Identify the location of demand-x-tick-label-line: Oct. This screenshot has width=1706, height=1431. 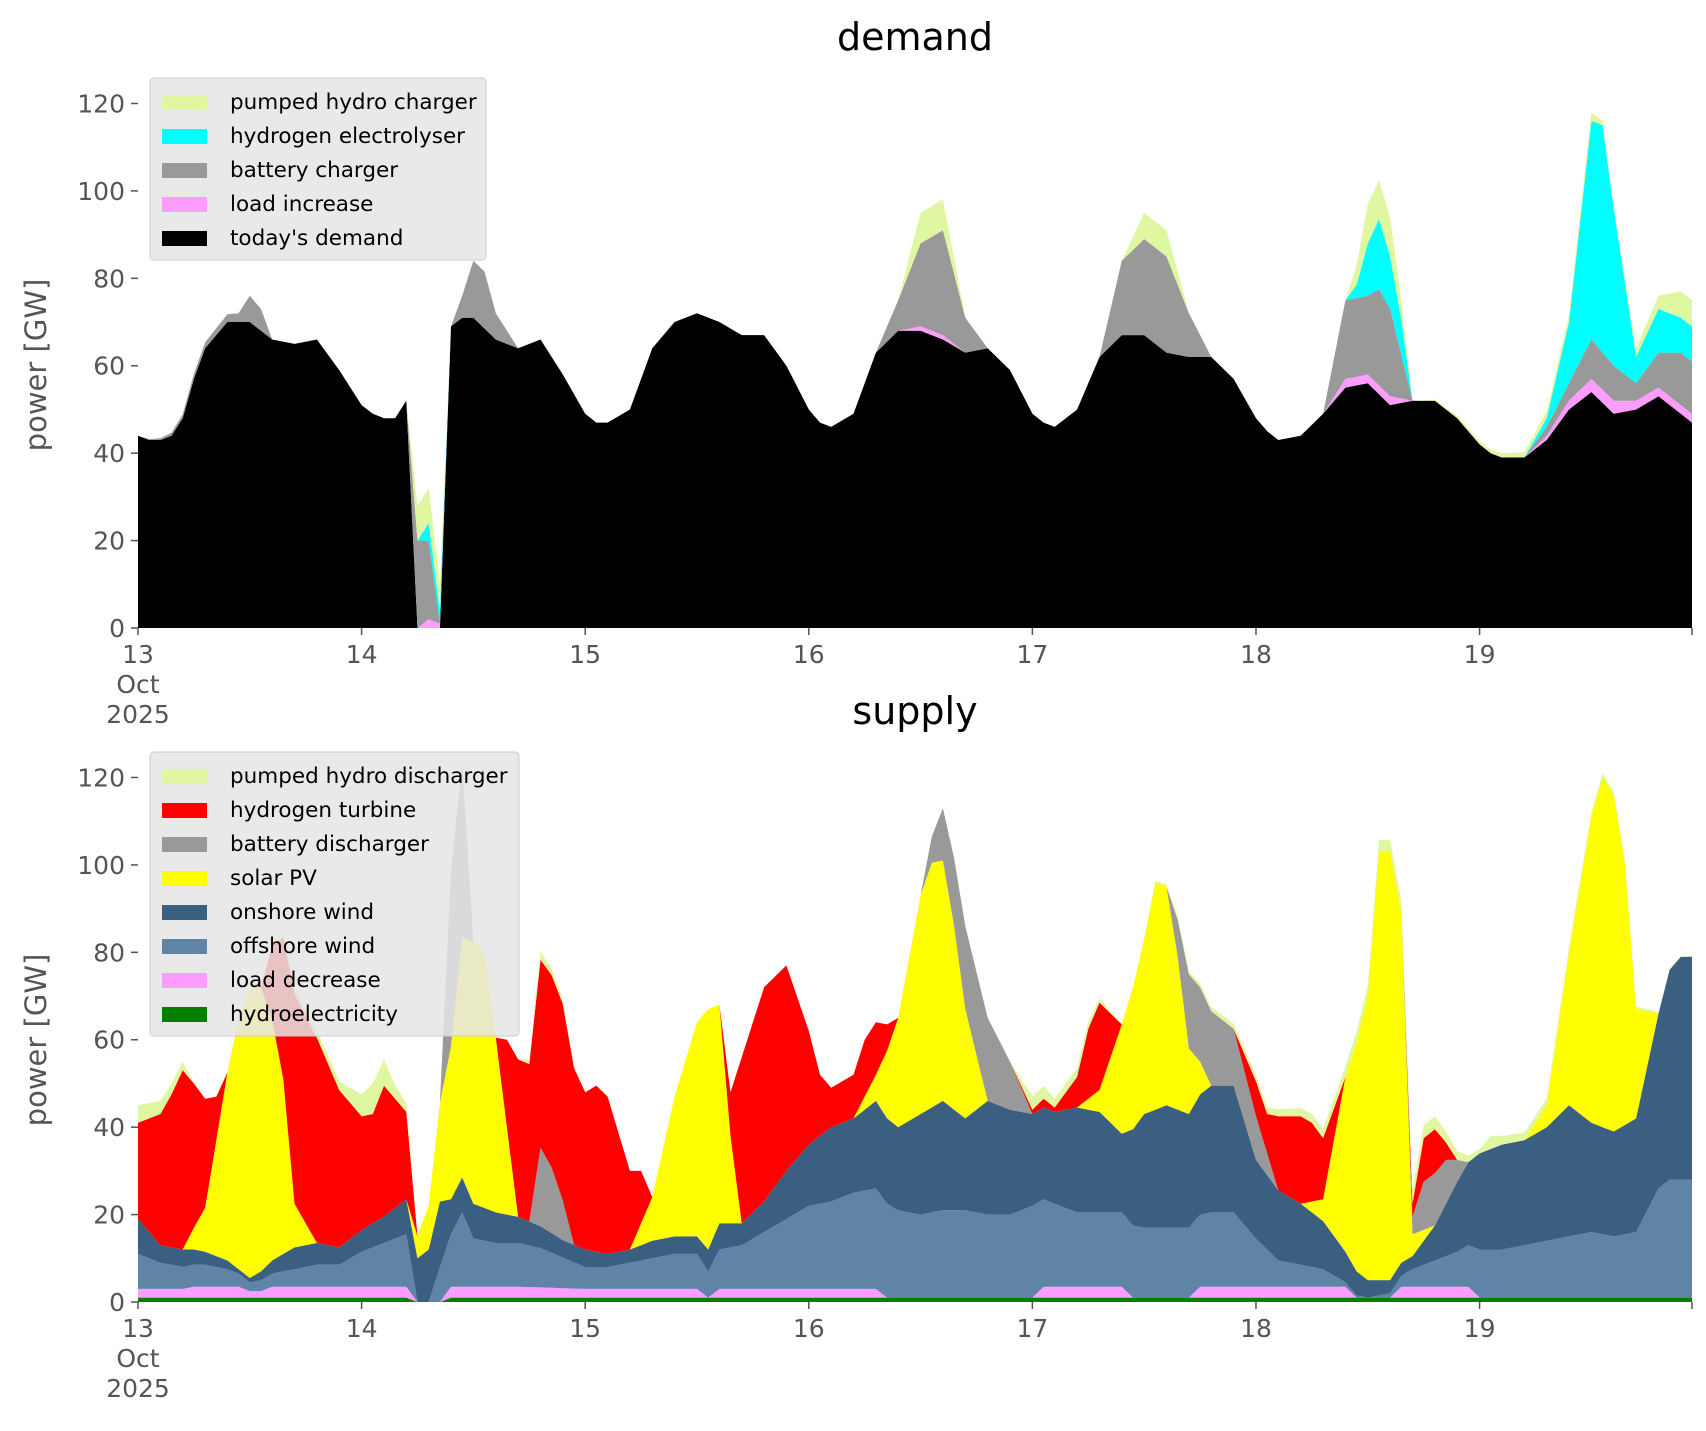
(137, 684).